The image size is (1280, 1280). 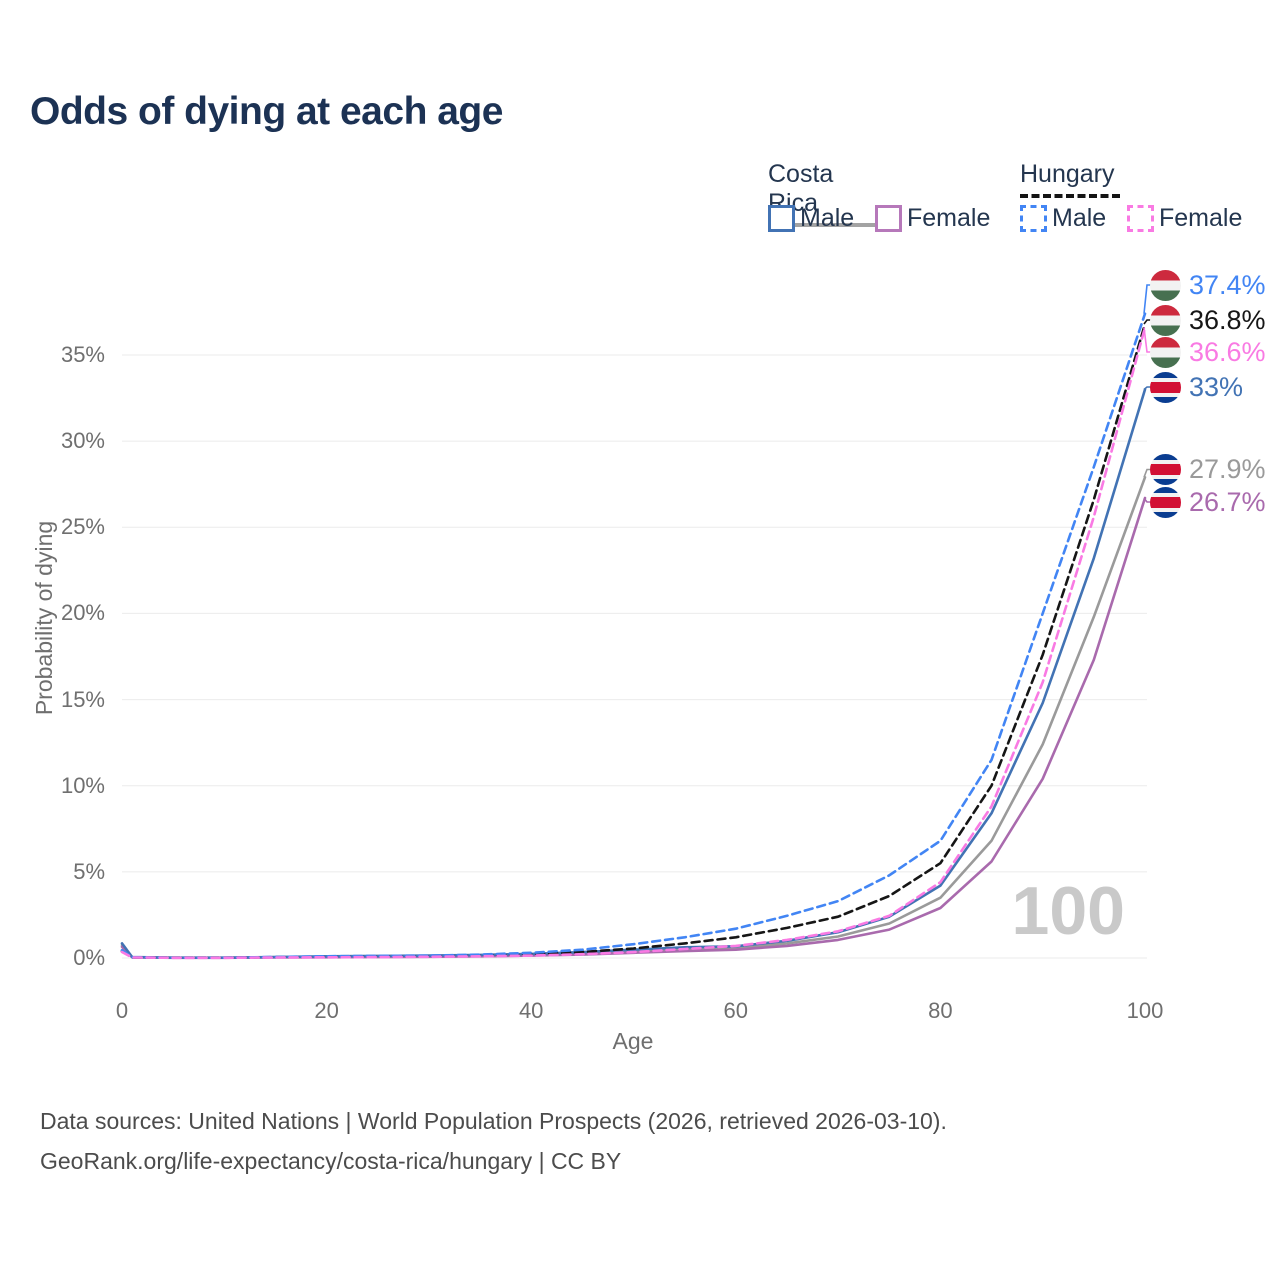 What do you see at coordinates (1033, 218) in the screenshot?
I see `hungary-male-swatch-icon` at bounding box center [1033, 218].